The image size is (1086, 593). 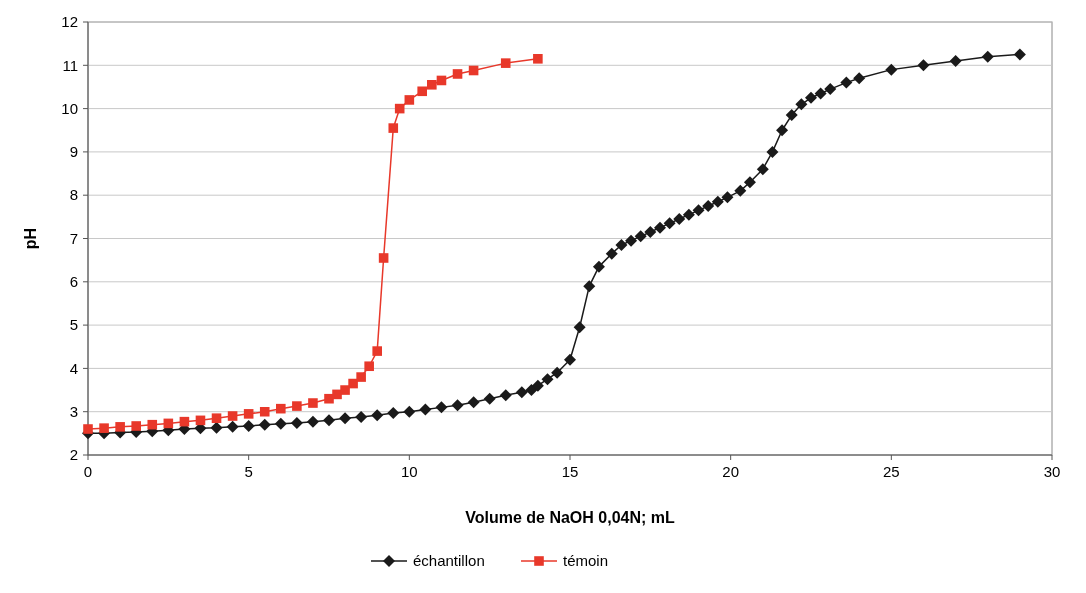 I want to click on x-tick-label: 5, so click(x=248, y=471).